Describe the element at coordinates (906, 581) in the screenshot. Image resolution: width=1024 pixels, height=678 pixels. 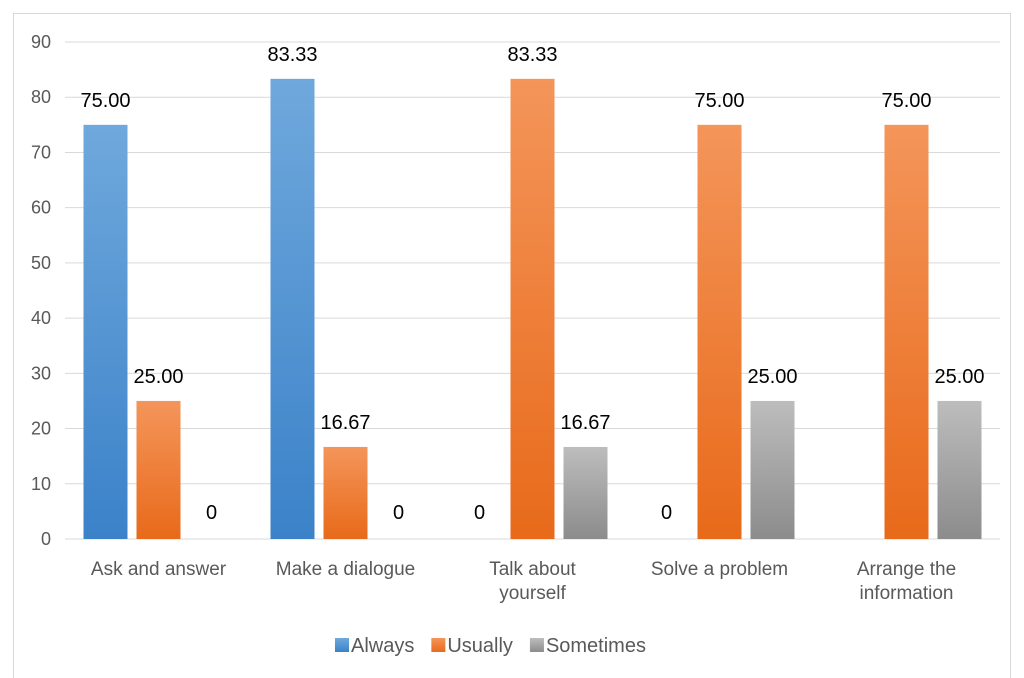
I see `x-tick-label: Arrange the information` at that location.